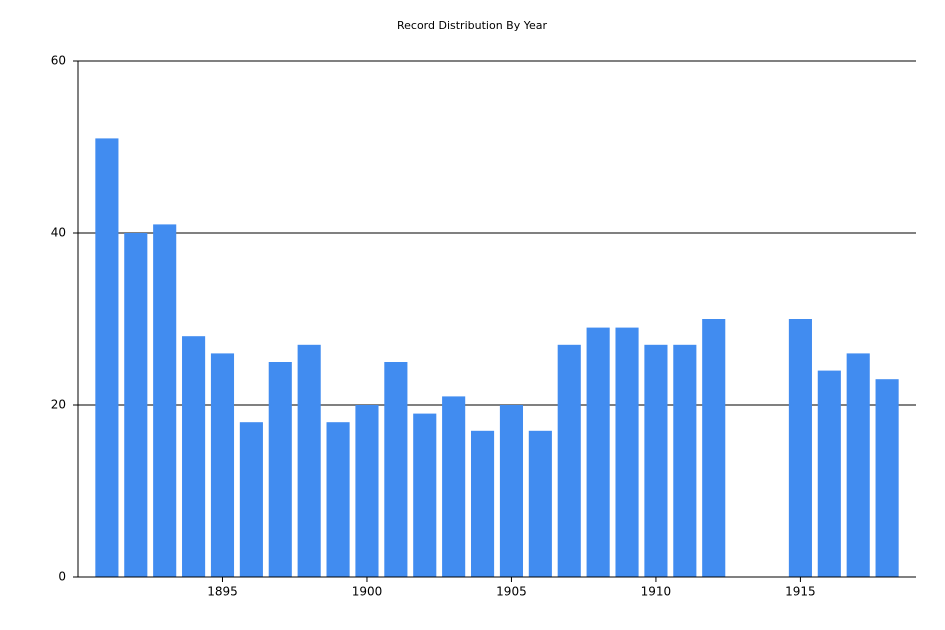 Image resolution: width=945 pixels, height=630 pixels. What do you see at coordinates (472, 25) in the screenshot?
I see `chart-title: Record Distribution By Year` at bounding box center [472, 25].